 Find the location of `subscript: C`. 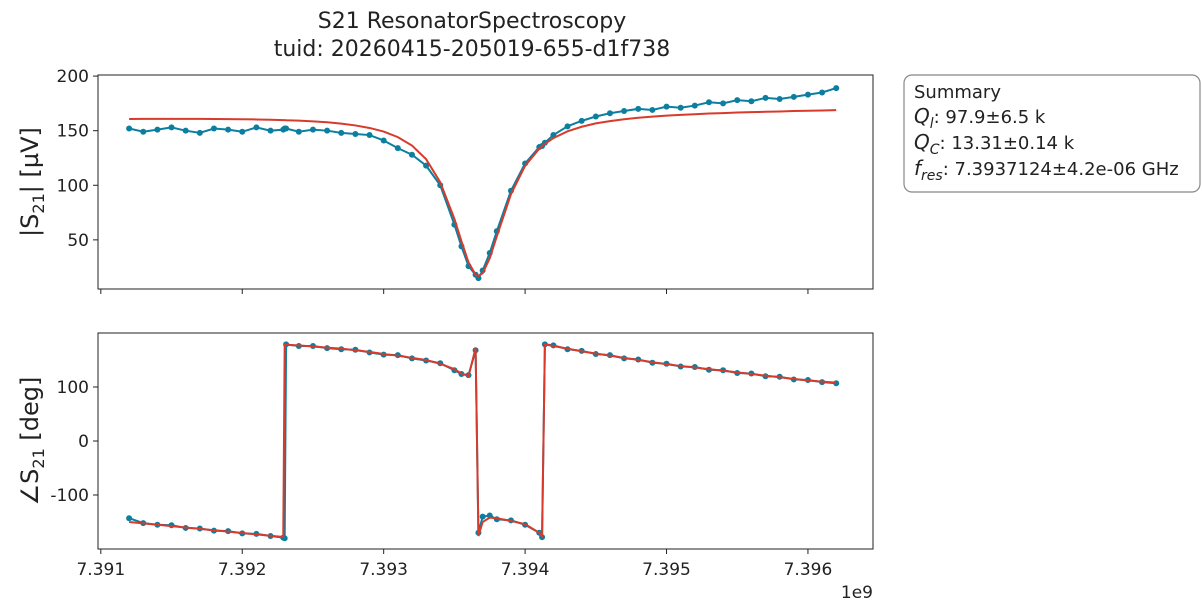

subscript: C is located at coordinates (935, 150).